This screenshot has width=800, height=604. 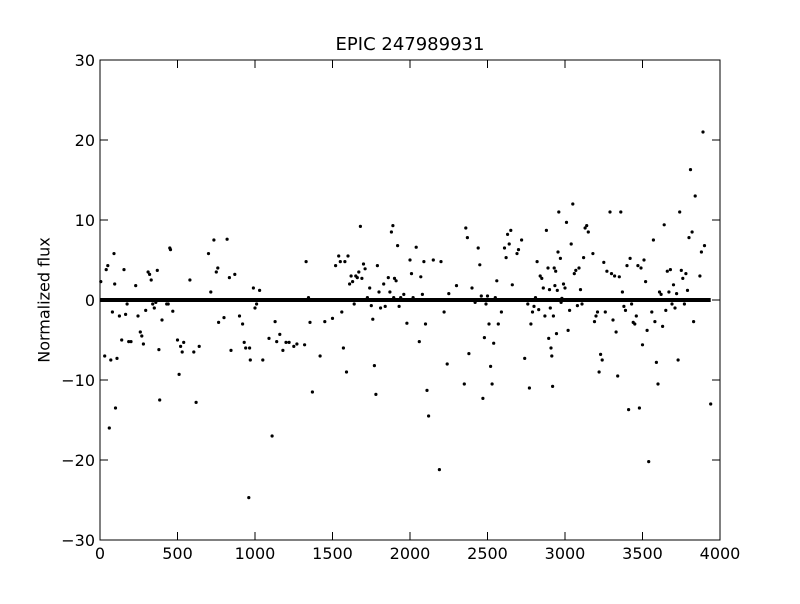 What do you see at coordinates (410, 553) in the screenshot?
I see `x-tick-label: 2000` at bounding box center [410, 553].